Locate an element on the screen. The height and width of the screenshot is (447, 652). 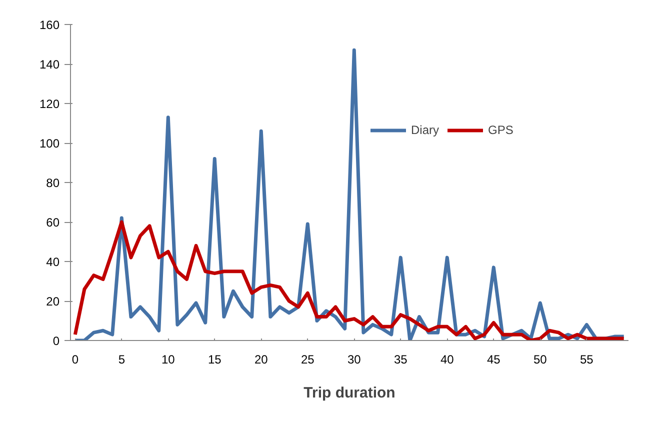
x-tick-label: 45 is located at coordinates (493, 359).